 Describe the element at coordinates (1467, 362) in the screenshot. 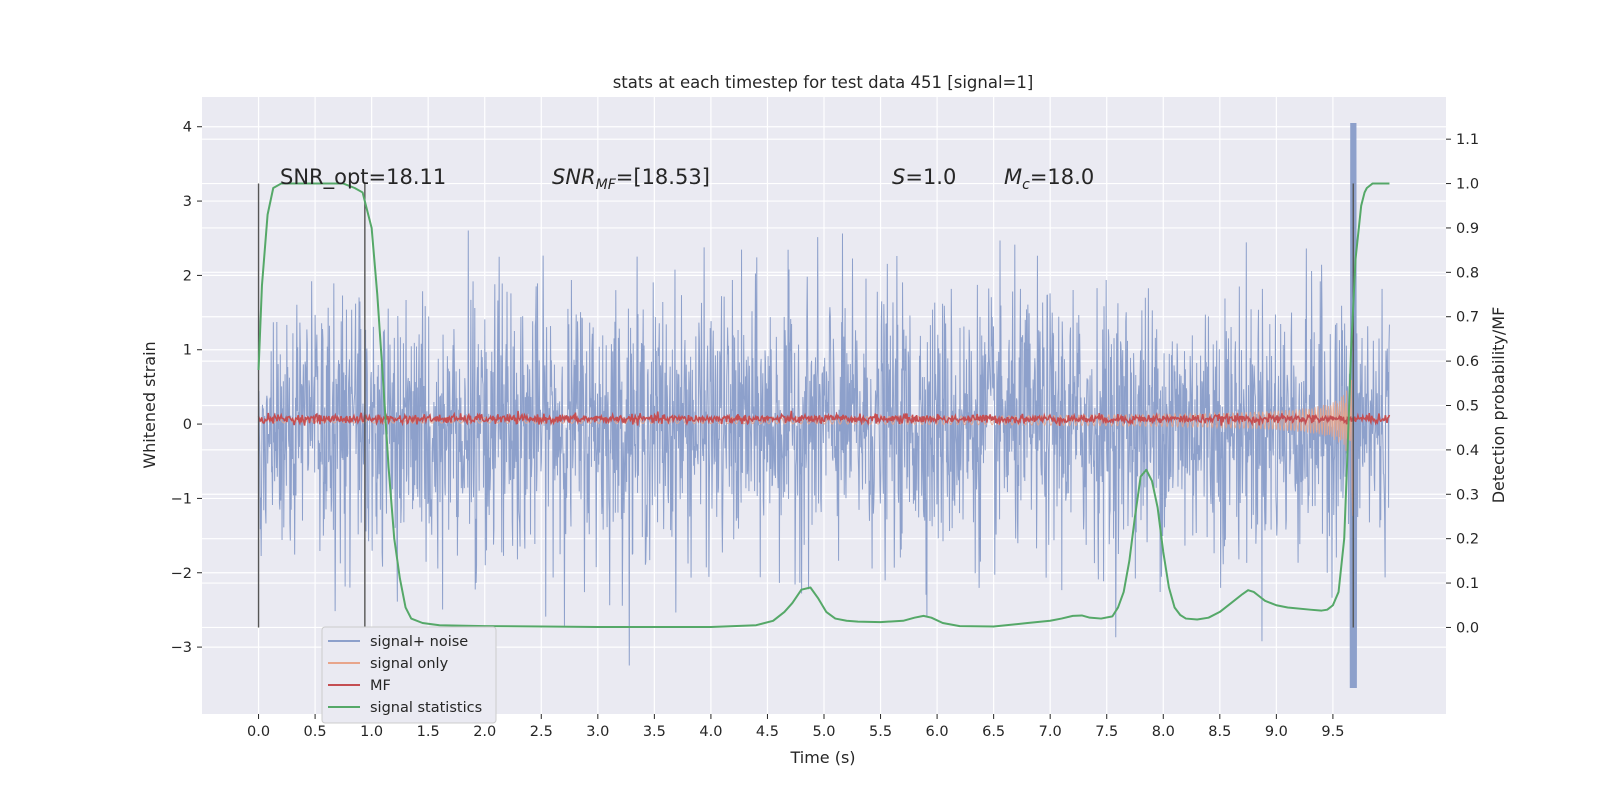

I see `right-y-tick-label: 0.6` at that location.